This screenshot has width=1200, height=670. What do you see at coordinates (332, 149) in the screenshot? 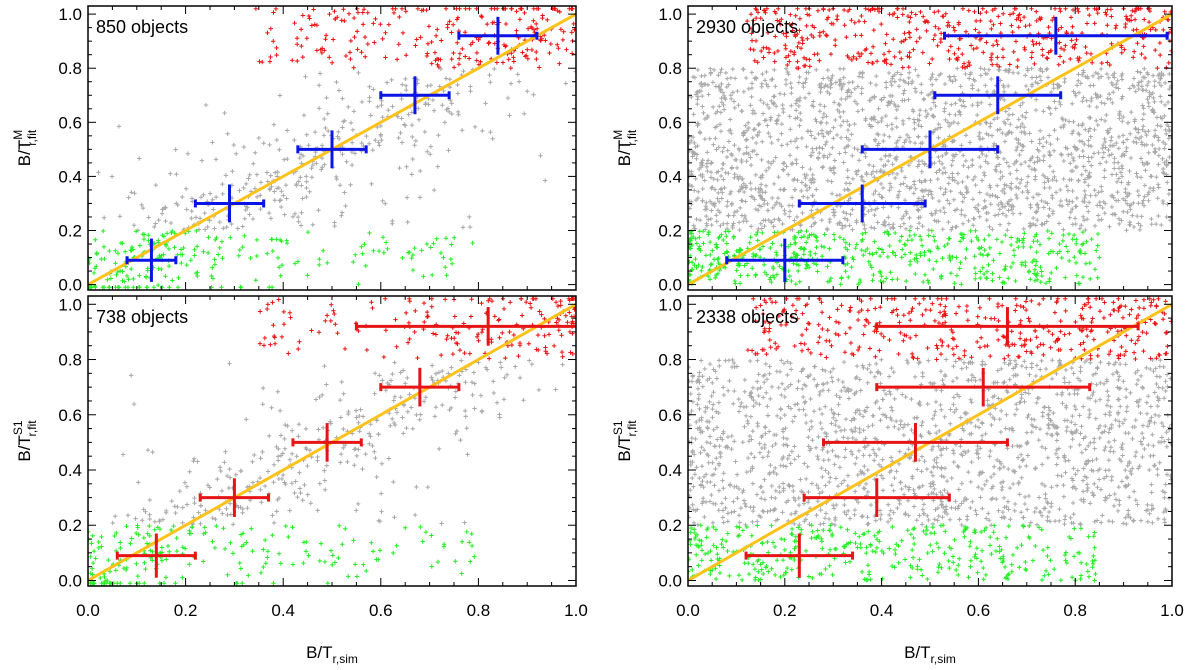
I see `binned-point` at bounding box center [332, 149].